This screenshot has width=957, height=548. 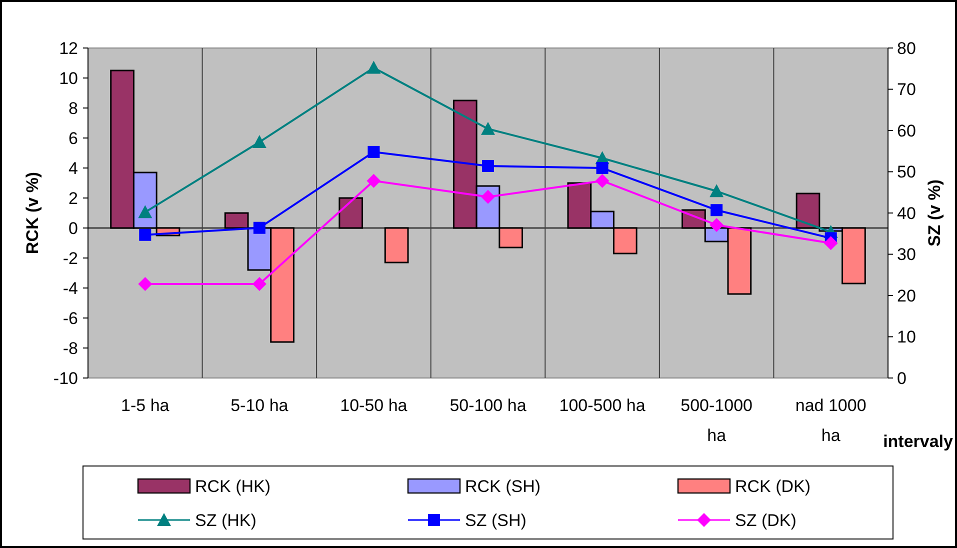 What do you see at coordinates (773, 486) in the screenshot?
I see `legend-label: RCK (DK)` at bounding box center [773, 486].